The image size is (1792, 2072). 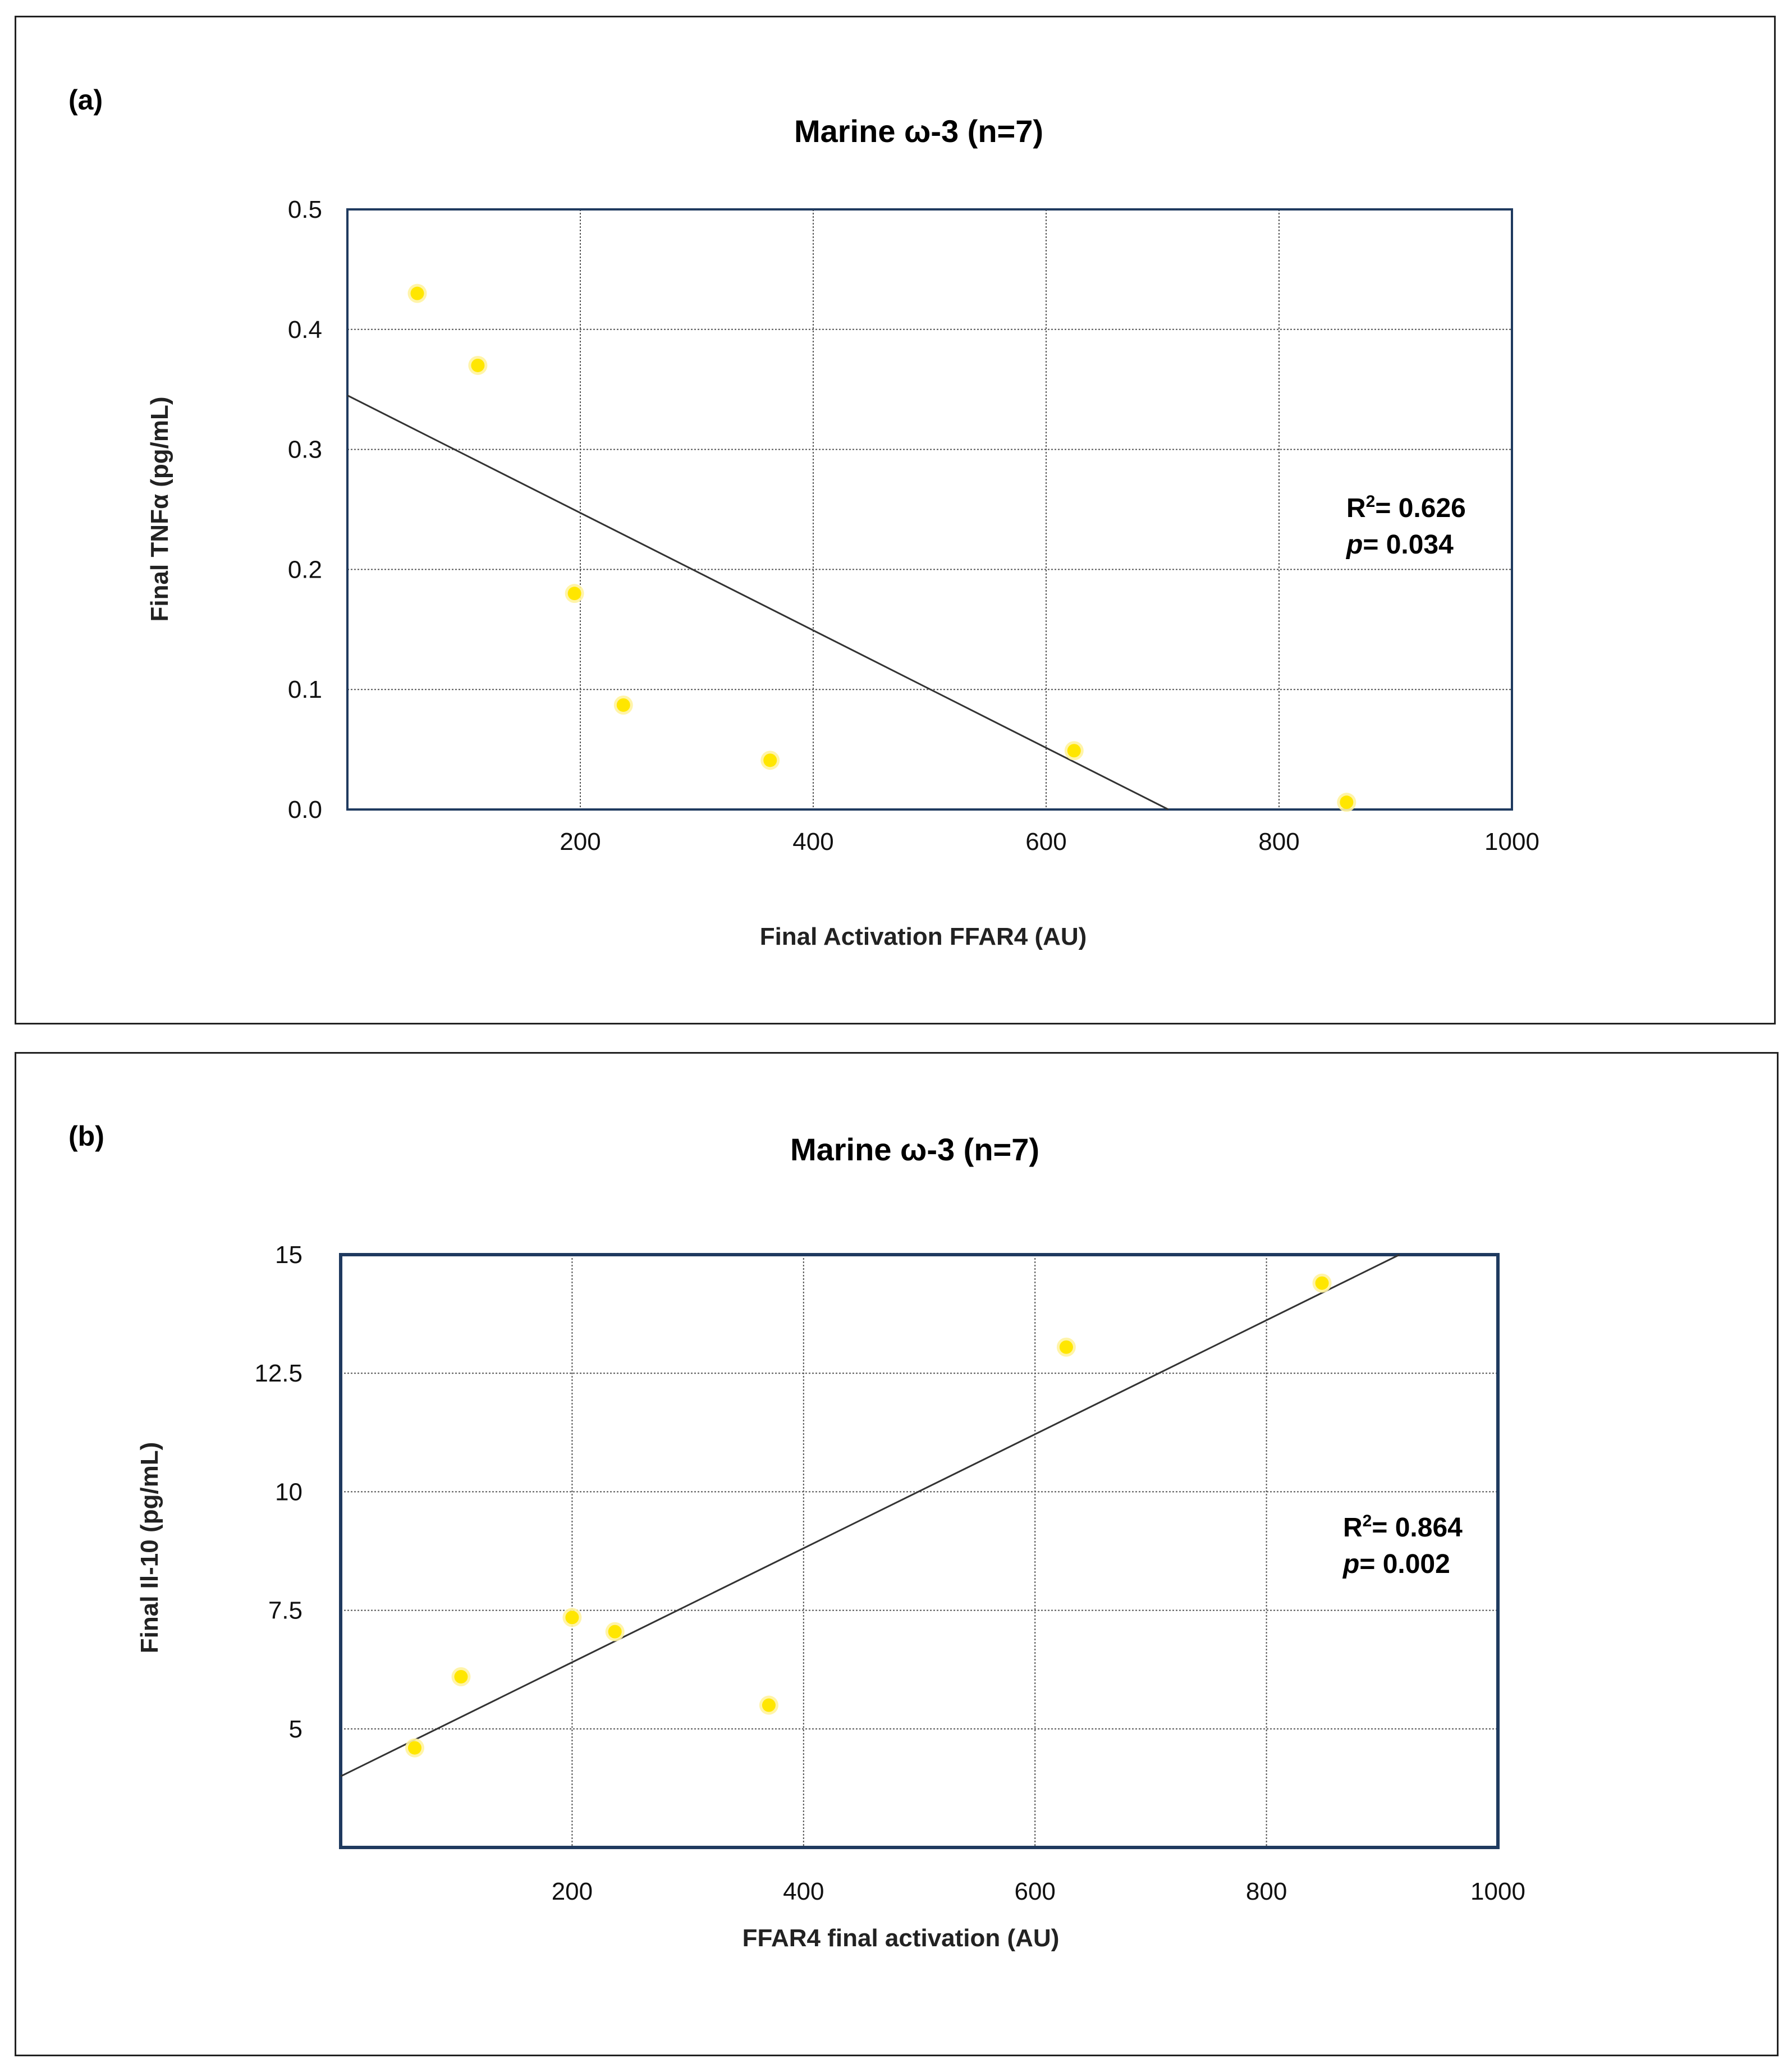 What do you see at coordinates (286, 1611) in the screenshot?
I see `y-tick-label: 7.5` at bounding box center [286, 1611].